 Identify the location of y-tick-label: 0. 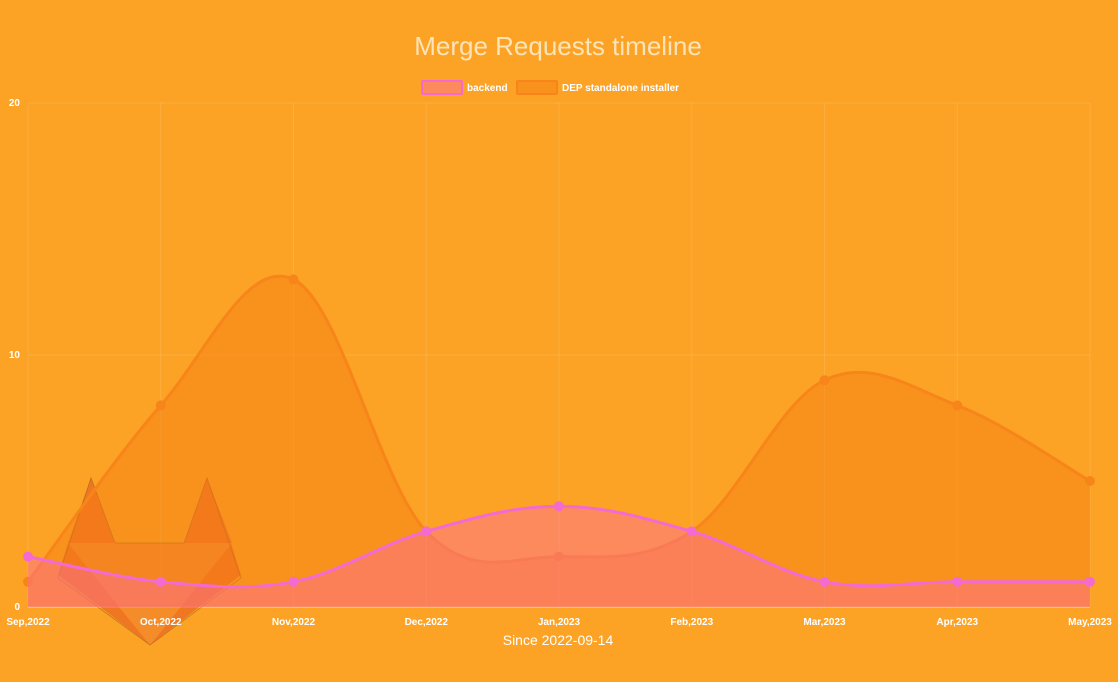
(17, 607).